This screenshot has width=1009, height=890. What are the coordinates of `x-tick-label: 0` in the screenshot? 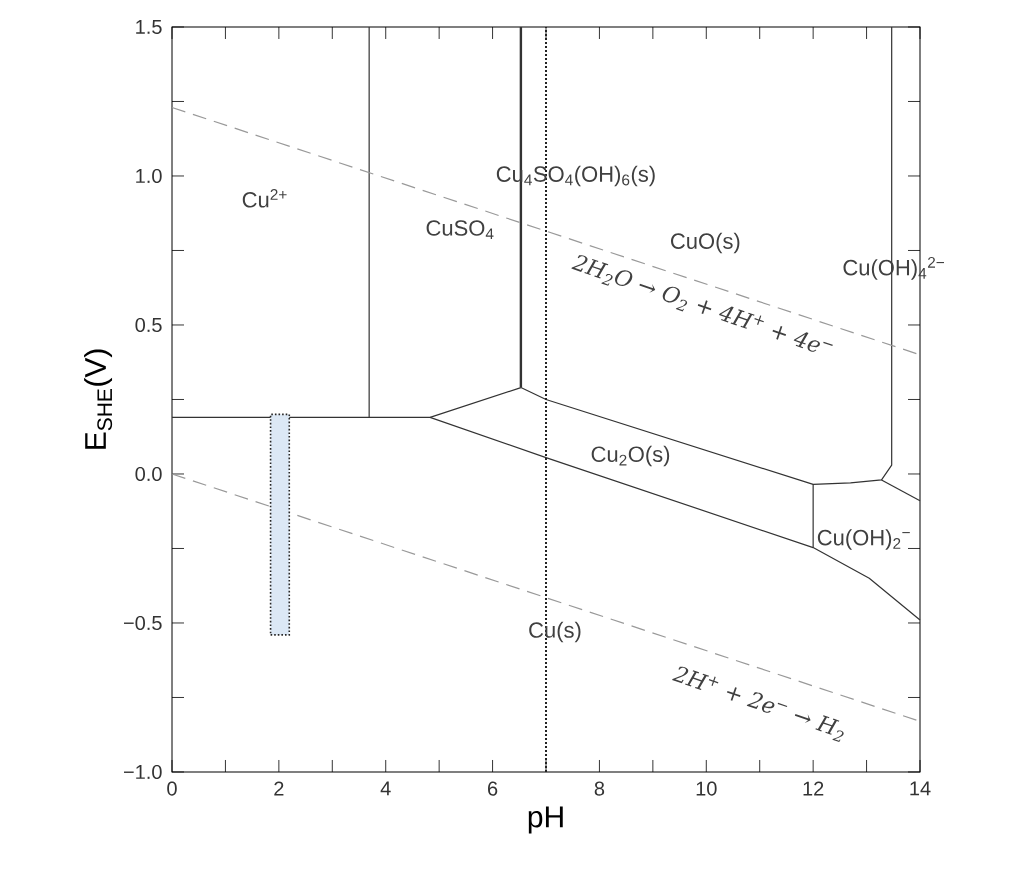 It's located at (172, 788).